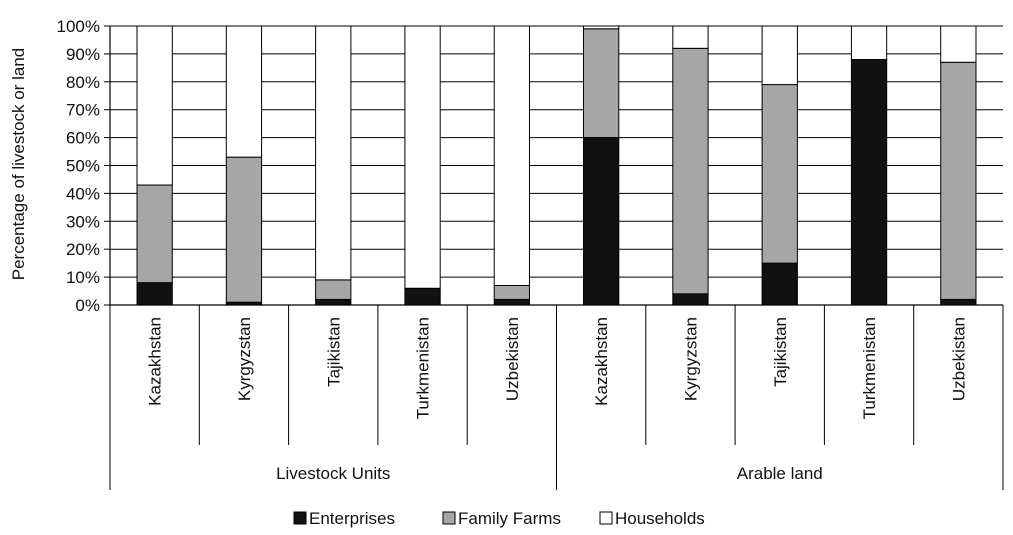 This screenshot has width=1013, height=535. What do you see at coordinates (509, 518) in the screenshot?
I see `legend-label: Family Farms` at bounding box center [509, 518].